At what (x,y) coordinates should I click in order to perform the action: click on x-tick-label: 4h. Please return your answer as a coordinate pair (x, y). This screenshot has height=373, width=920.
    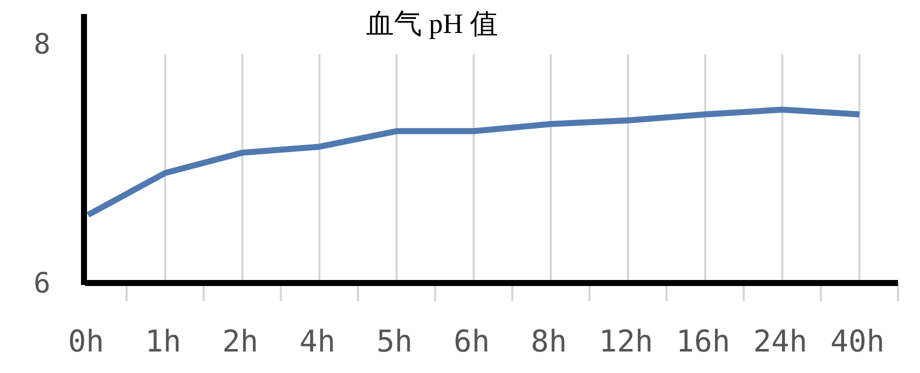
    Looking at the image, I should click on (317, 342).